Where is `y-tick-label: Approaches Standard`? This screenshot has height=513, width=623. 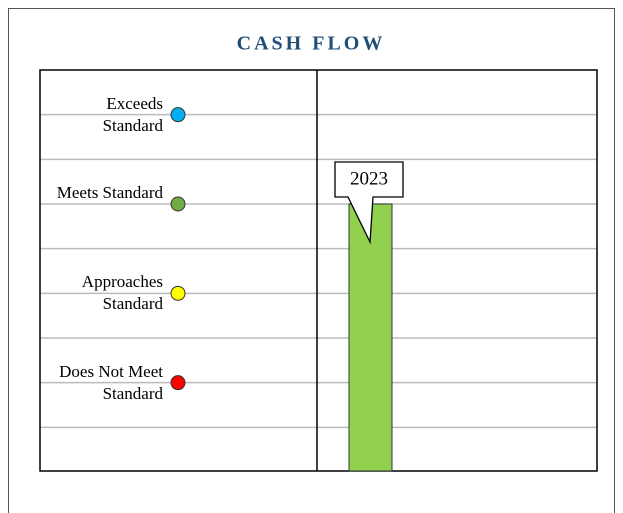 y-tick-label: Approaches Standard is located at coordinates (122, 293).